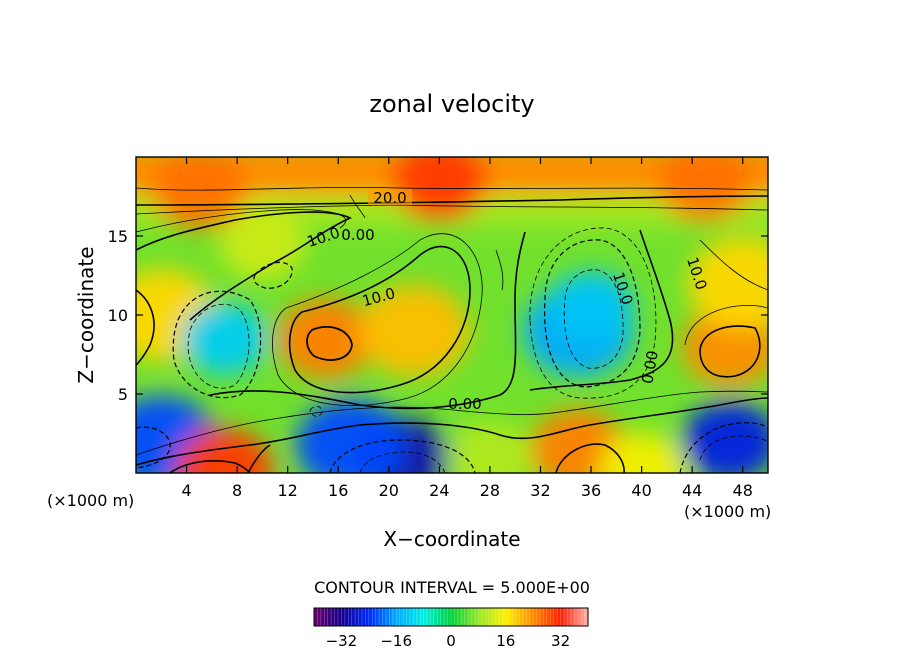 The image size is (904, 654). Describe the element at coordinates (90, 500) in the screenshot. I see `x-unit-label-left: (×1000 m)` at that location.